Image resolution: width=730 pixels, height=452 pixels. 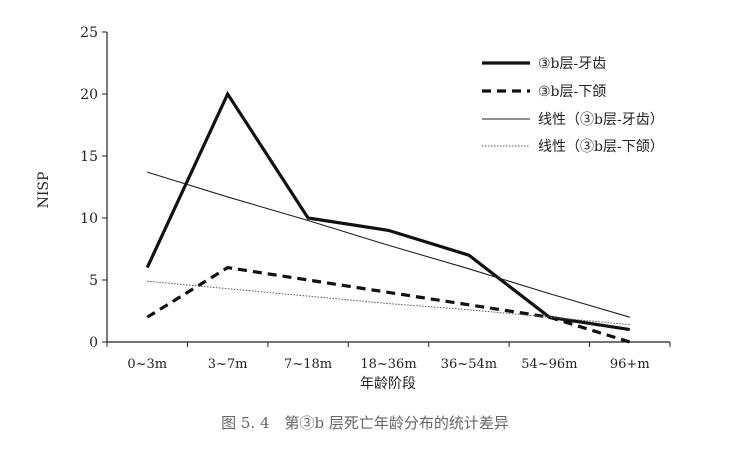 What do you see at coordinates (388, 356) in the screenshot?
I see `x-axis: 0~3m 3~7m 7~18m 18~36m 36~54m 54~96m 96+m` at bounding box center [388, 356].